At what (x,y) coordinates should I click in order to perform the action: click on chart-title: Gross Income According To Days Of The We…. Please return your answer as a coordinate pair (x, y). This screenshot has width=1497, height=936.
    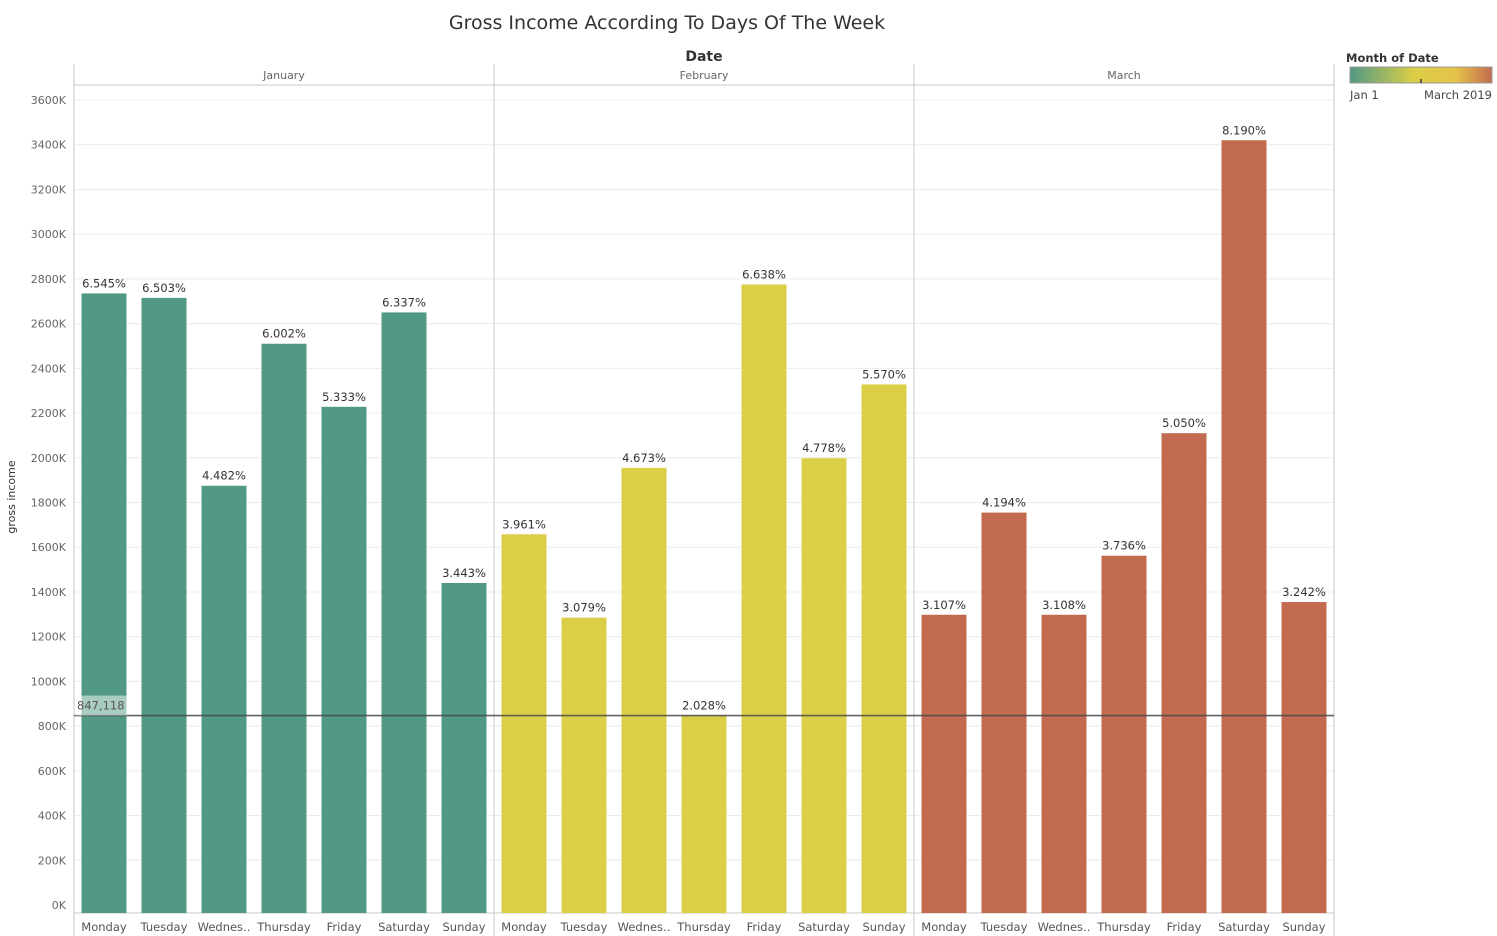
    Looking at the image, I should click on (667, 23).